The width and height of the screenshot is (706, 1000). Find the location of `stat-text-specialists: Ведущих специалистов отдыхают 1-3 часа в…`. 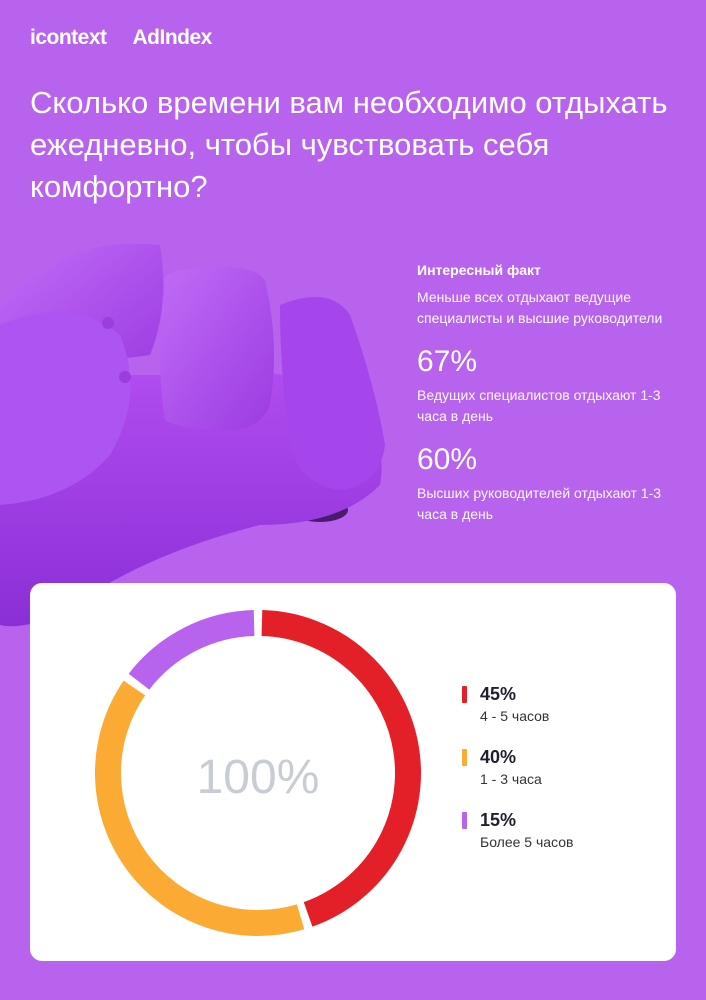

stat-text-specialists: Ведущих специалистов отдыхают 1-3 часа в… is located at coordinates (539, 405).